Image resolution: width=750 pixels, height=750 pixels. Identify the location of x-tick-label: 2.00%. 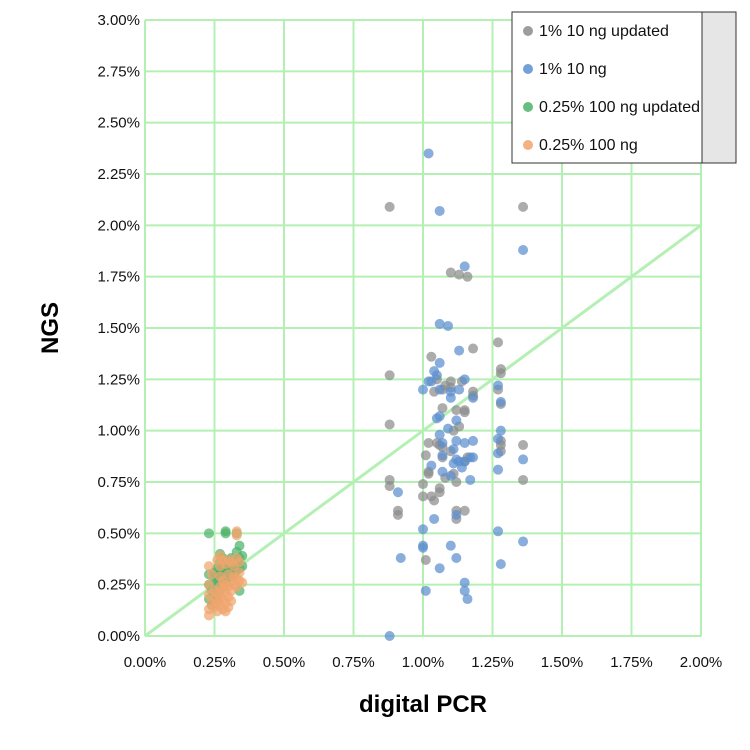
(701, 662).